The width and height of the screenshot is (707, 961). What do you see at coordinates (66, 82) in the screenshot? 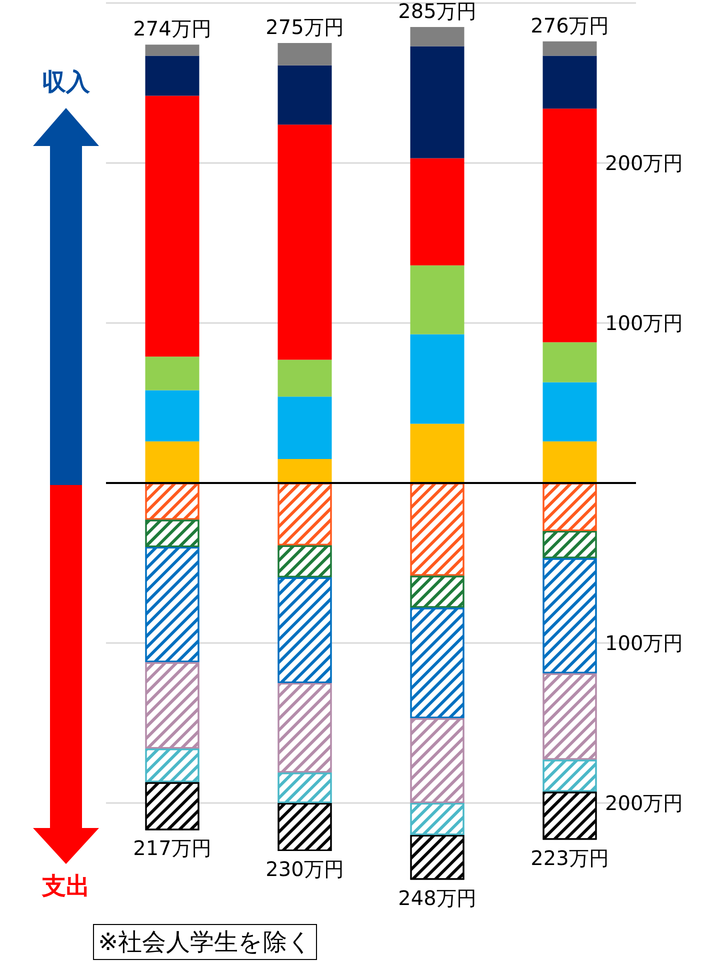
I see `text: 収入` at bounding box center [66, 82].